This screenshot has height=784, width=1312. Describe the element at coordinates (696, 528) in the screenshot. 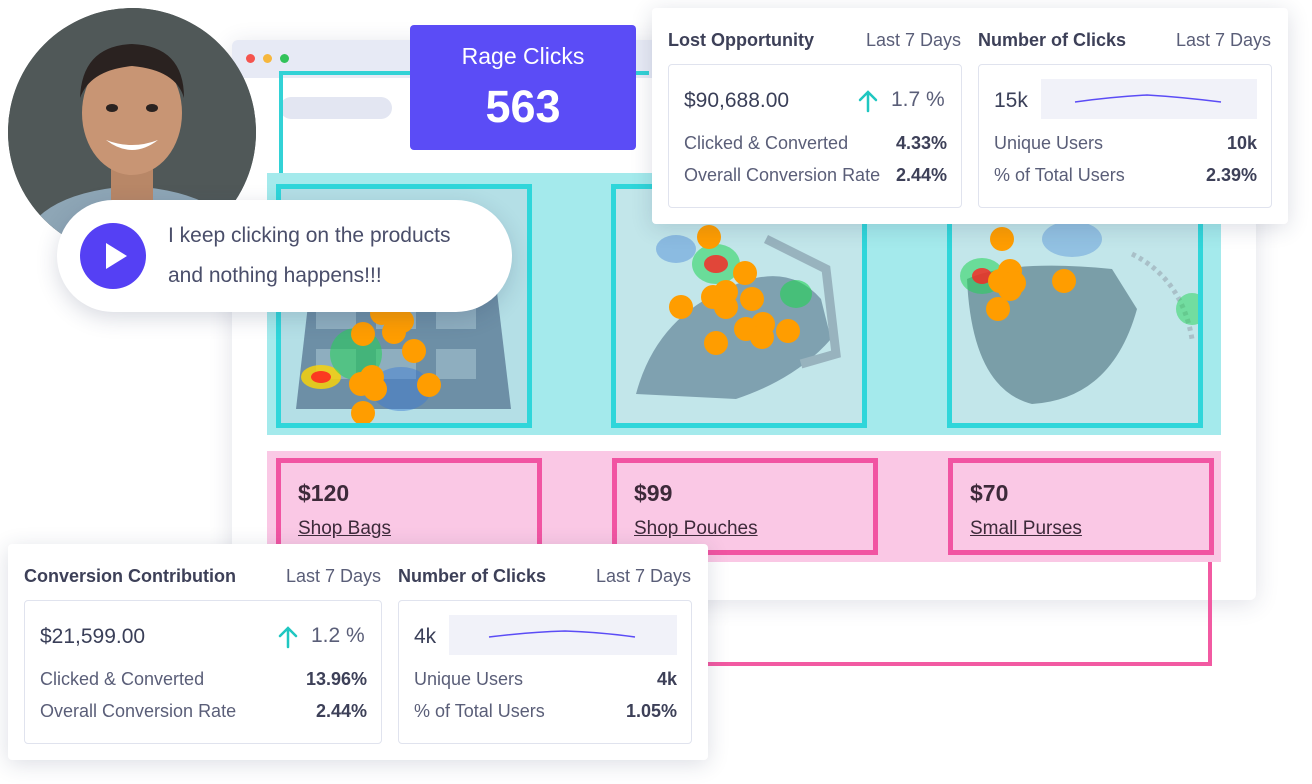

I see `shop-pouches-link: Shop Pouches` at that location.